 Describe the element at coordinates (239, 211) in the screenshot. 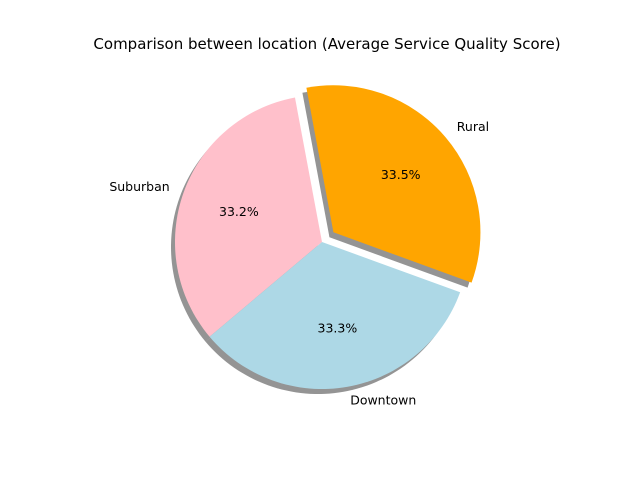

I see `slice-percent-suburban: 33.2%` at that location.